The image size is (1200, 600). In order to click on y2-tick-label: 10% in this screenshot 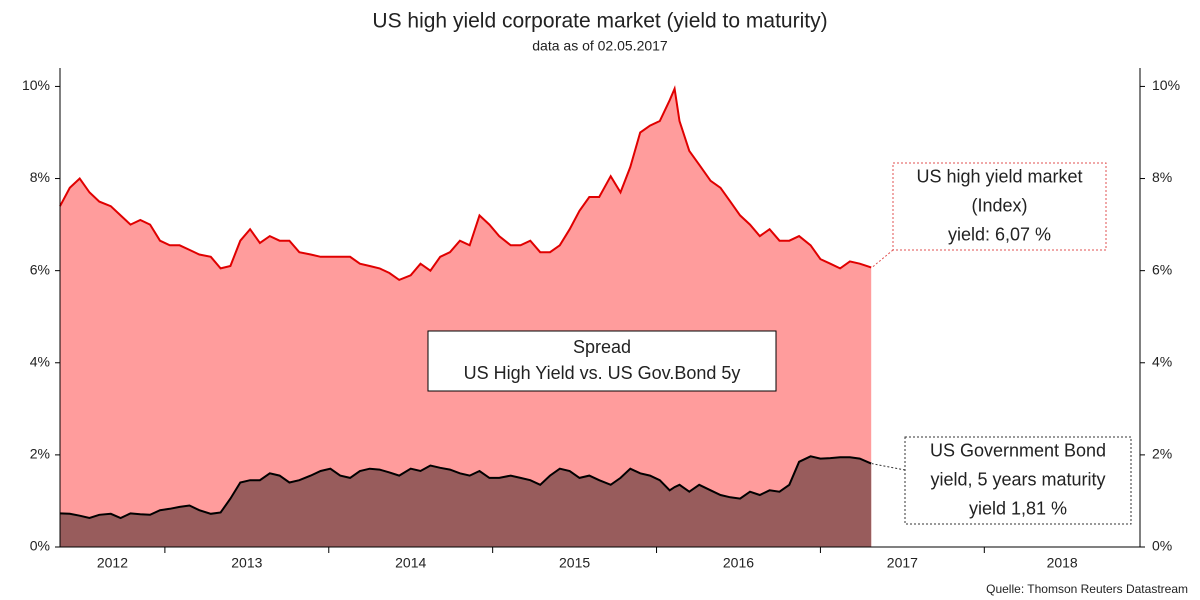, I will do `click(1166, 85)`.